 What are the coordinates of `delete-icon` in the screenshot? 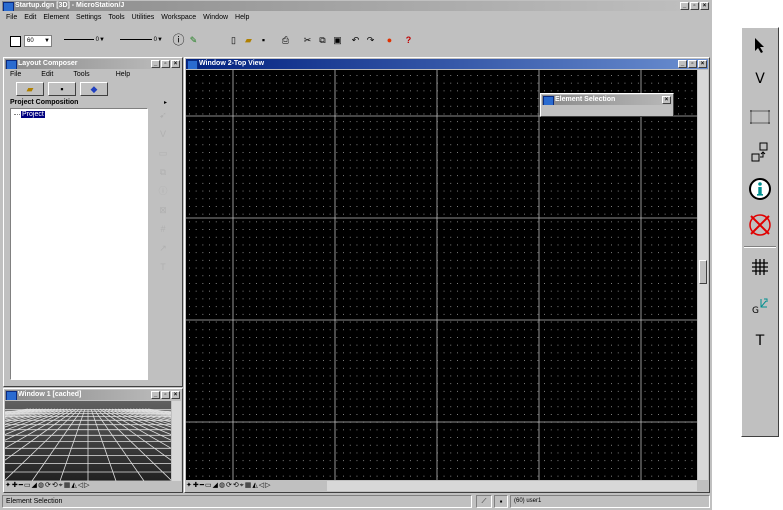 It's located at (760, 225).